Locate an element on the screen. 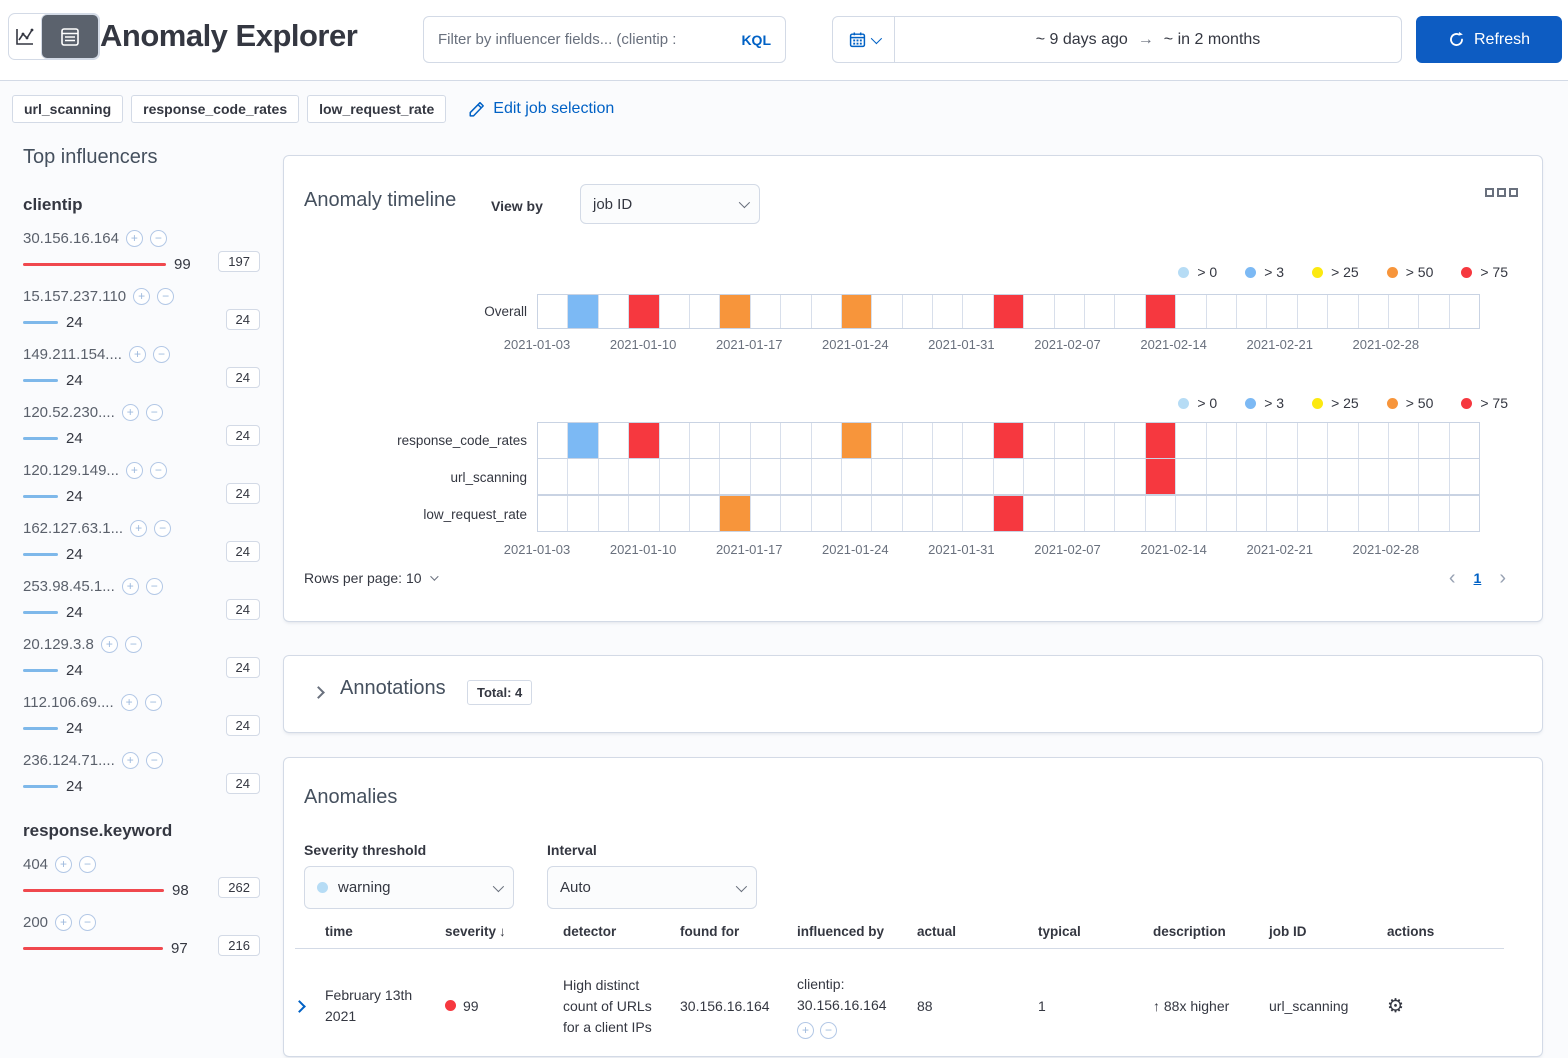 This screenshot has width=1568, height=1058. expand-annotations-button is located at coordinates (318, 692).